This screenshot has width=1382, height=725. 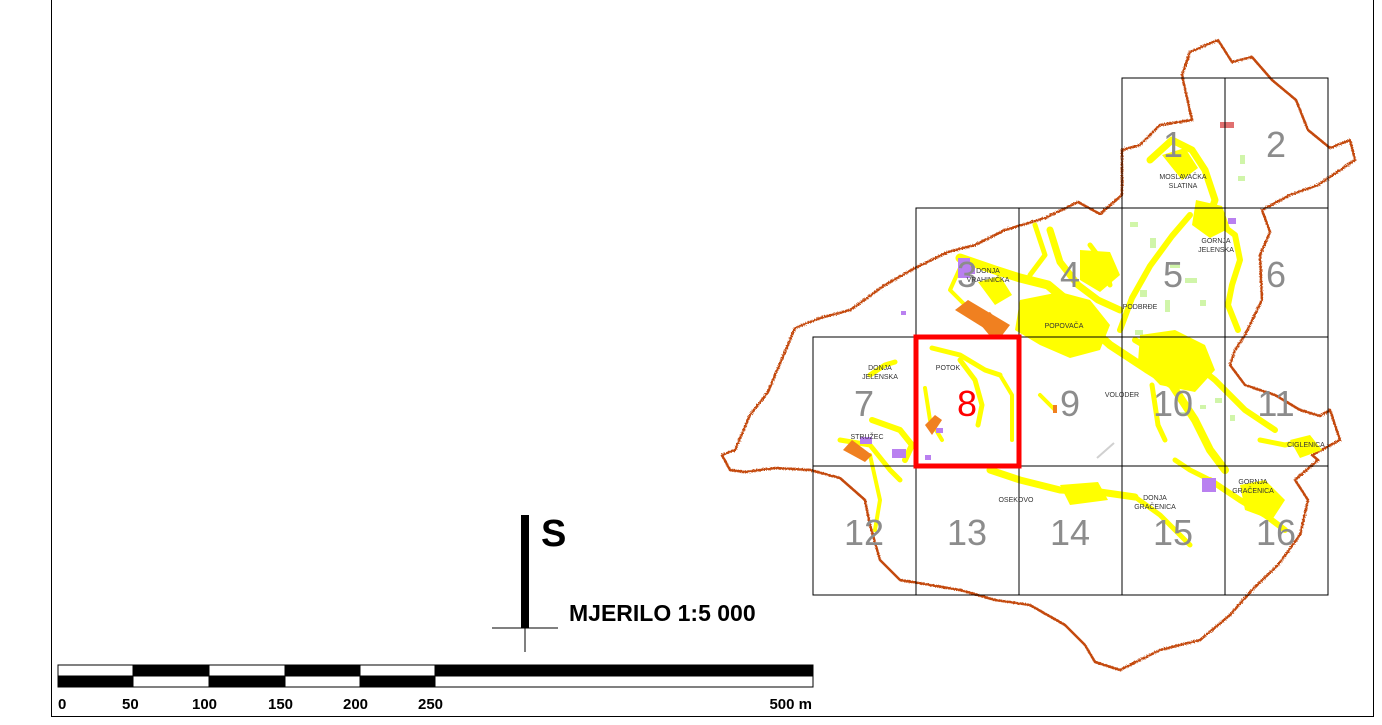 I want to click on place-label: STRUŽEC, so click(x=866, y=436).